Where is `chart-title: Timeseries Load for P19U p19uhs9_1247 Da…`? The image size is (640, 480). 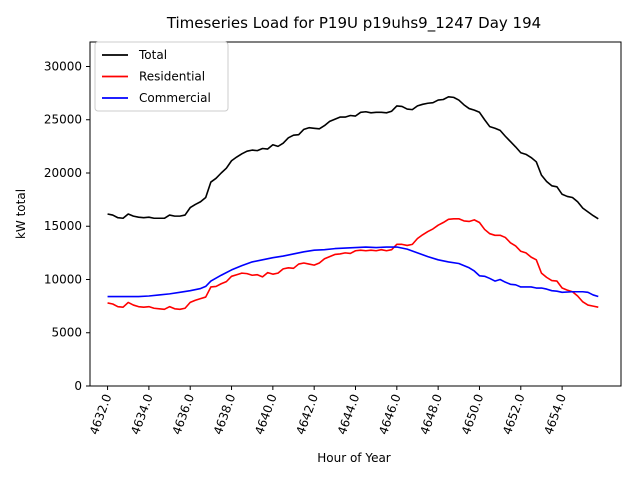
chart-title: Timeseries Load for P19U p19uhs9_1247 Da… is located at coordinates (353, 23).